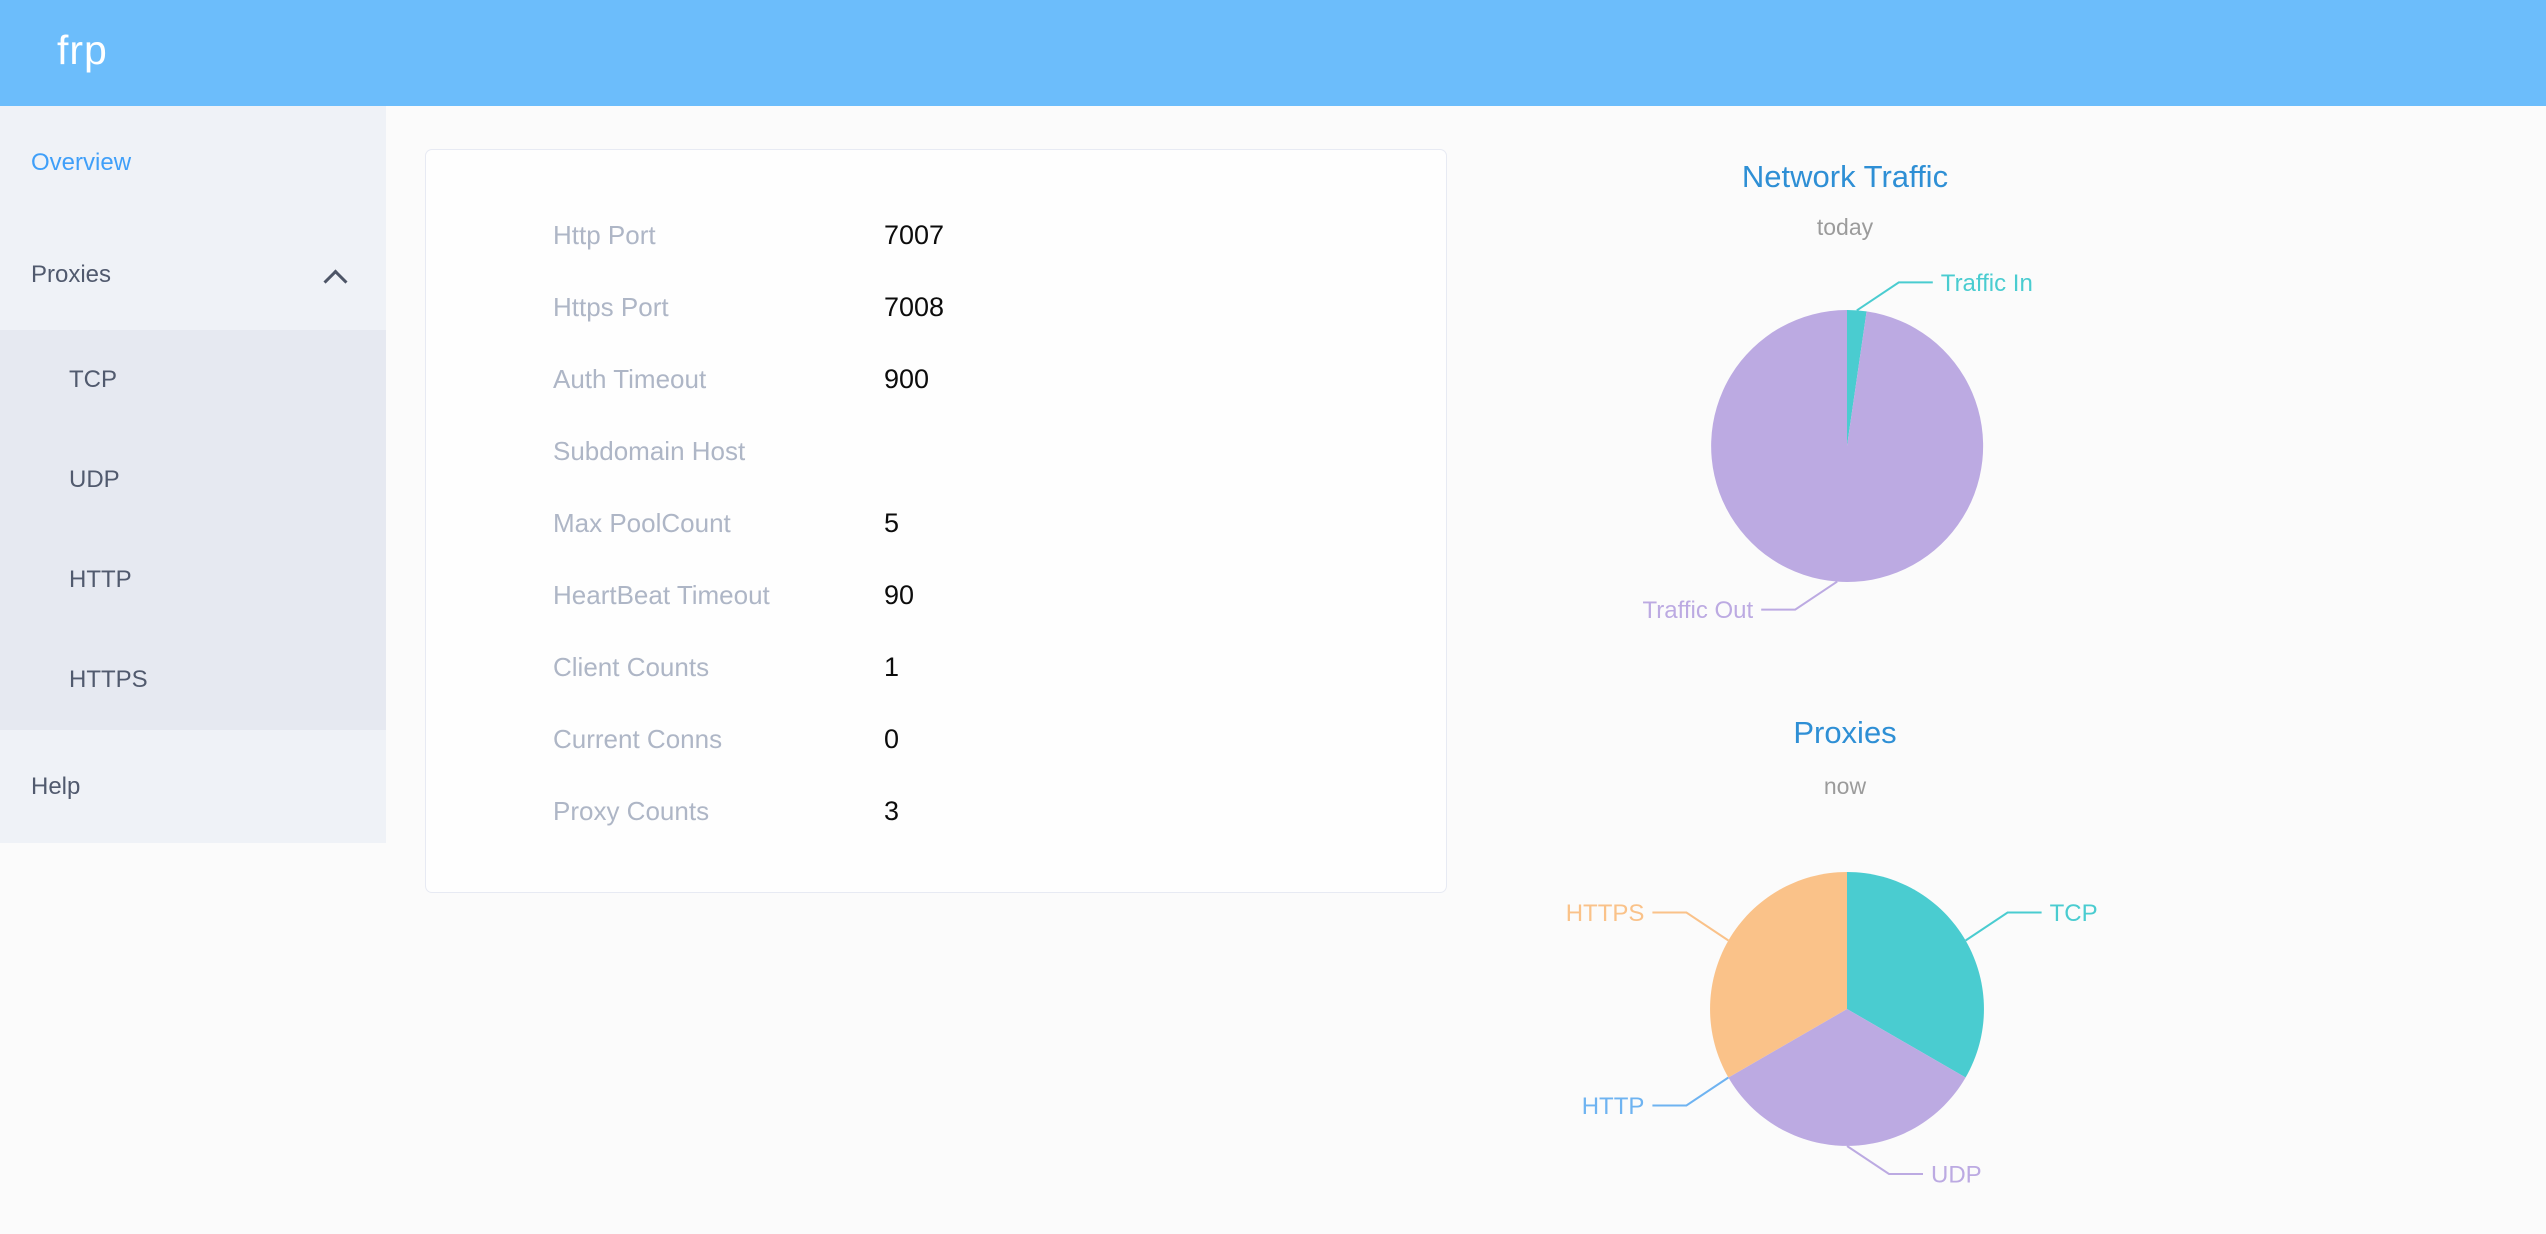 This screenshot has width=2546, height=1234. What do you see at coordinates (193, 480) in the screenshot?
I see `sidebar-item-udp: UDP` at bounding box center [193, 480].